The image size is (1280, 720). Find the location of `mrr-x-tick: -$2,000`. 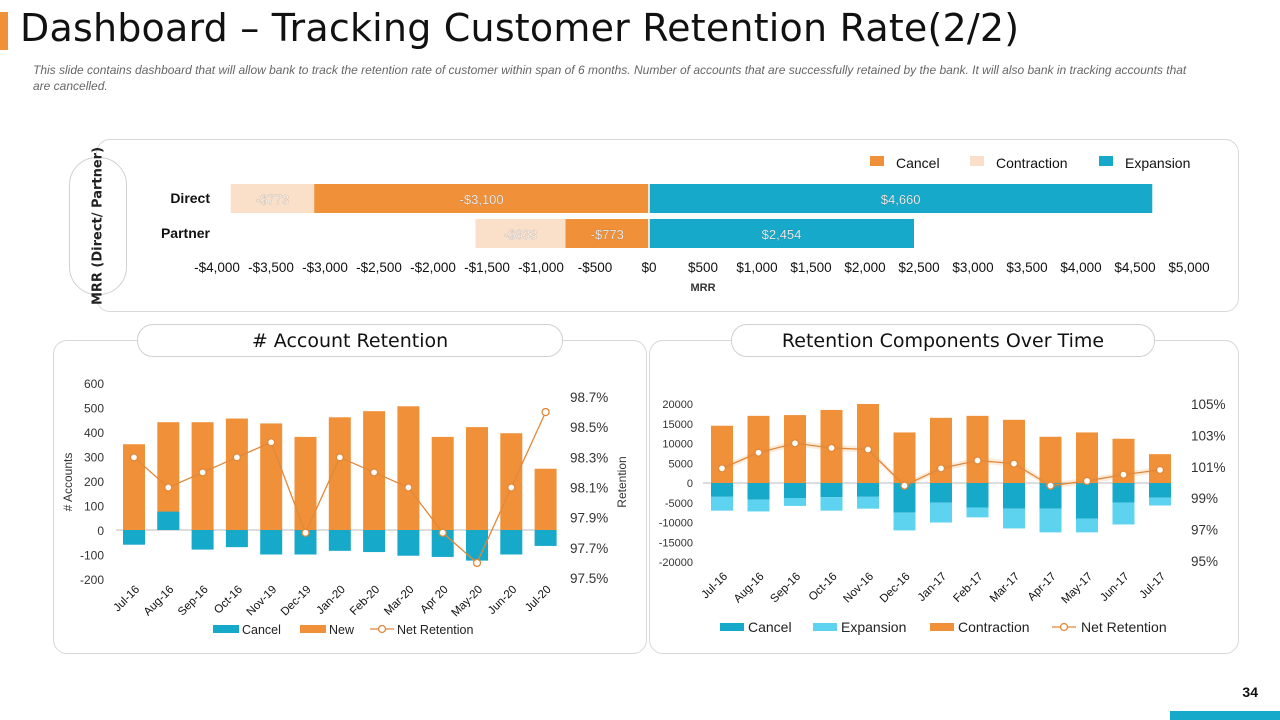

mrr-x-tick: -$2,000 is located at coordinates (433, 267).